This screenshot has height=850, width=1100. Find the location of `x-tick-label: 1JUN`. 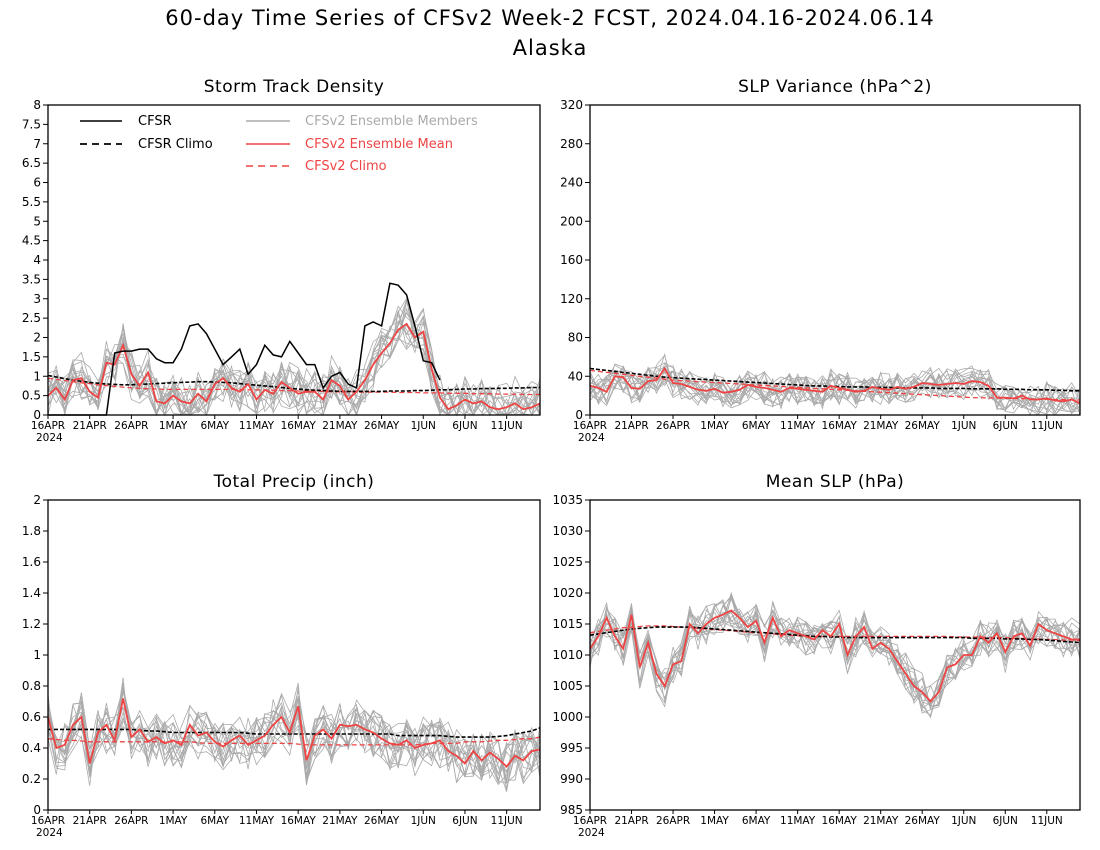

x-tick-label: 1JUN is located at coordinates (963, 426).